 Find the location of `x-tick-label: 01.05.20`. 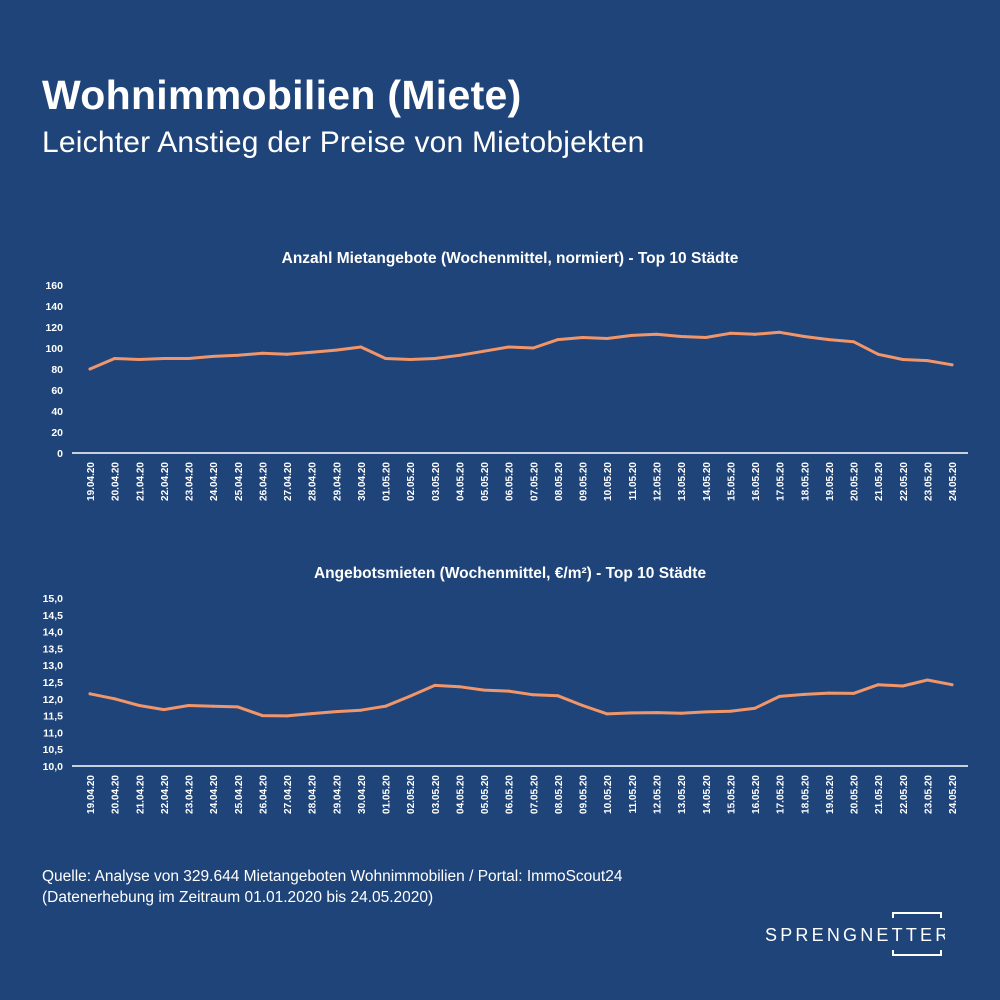

x-tick-label: 01.05.20 is located at coordinates (387, 481).